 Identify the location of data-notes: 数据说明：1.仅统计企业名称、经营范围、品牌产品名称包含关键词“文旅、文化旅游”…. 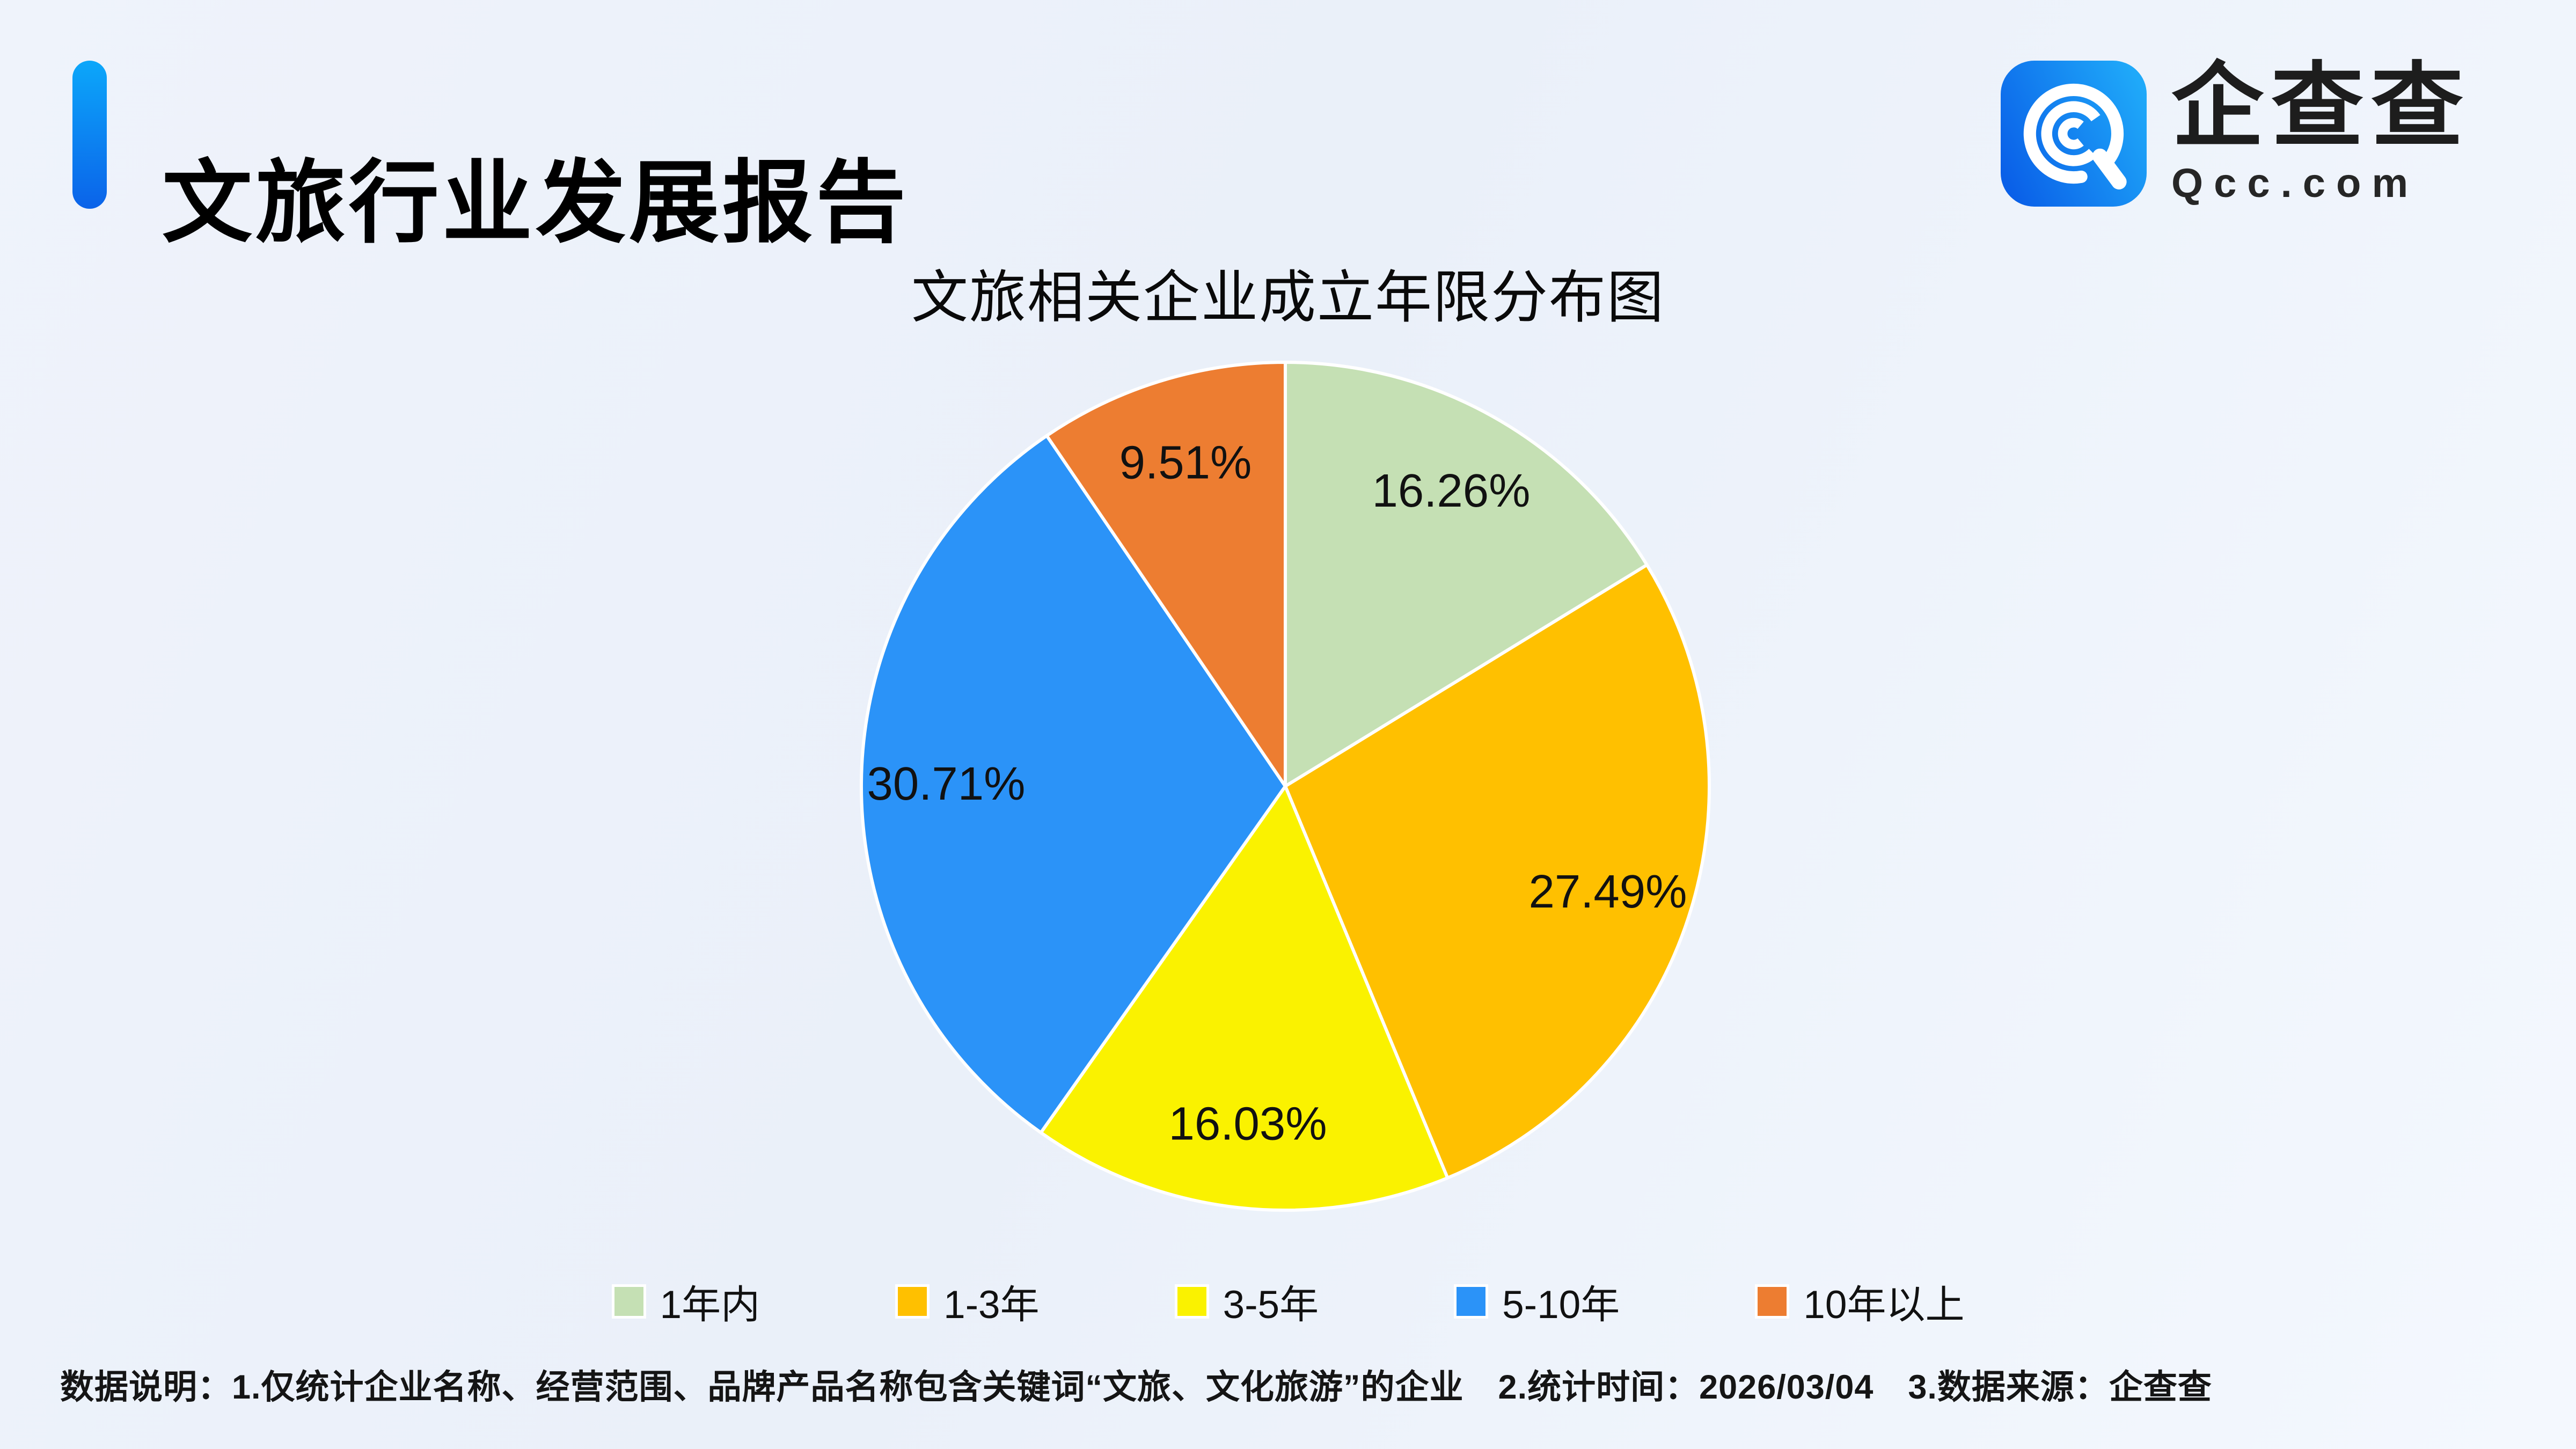
(1136, 1387).